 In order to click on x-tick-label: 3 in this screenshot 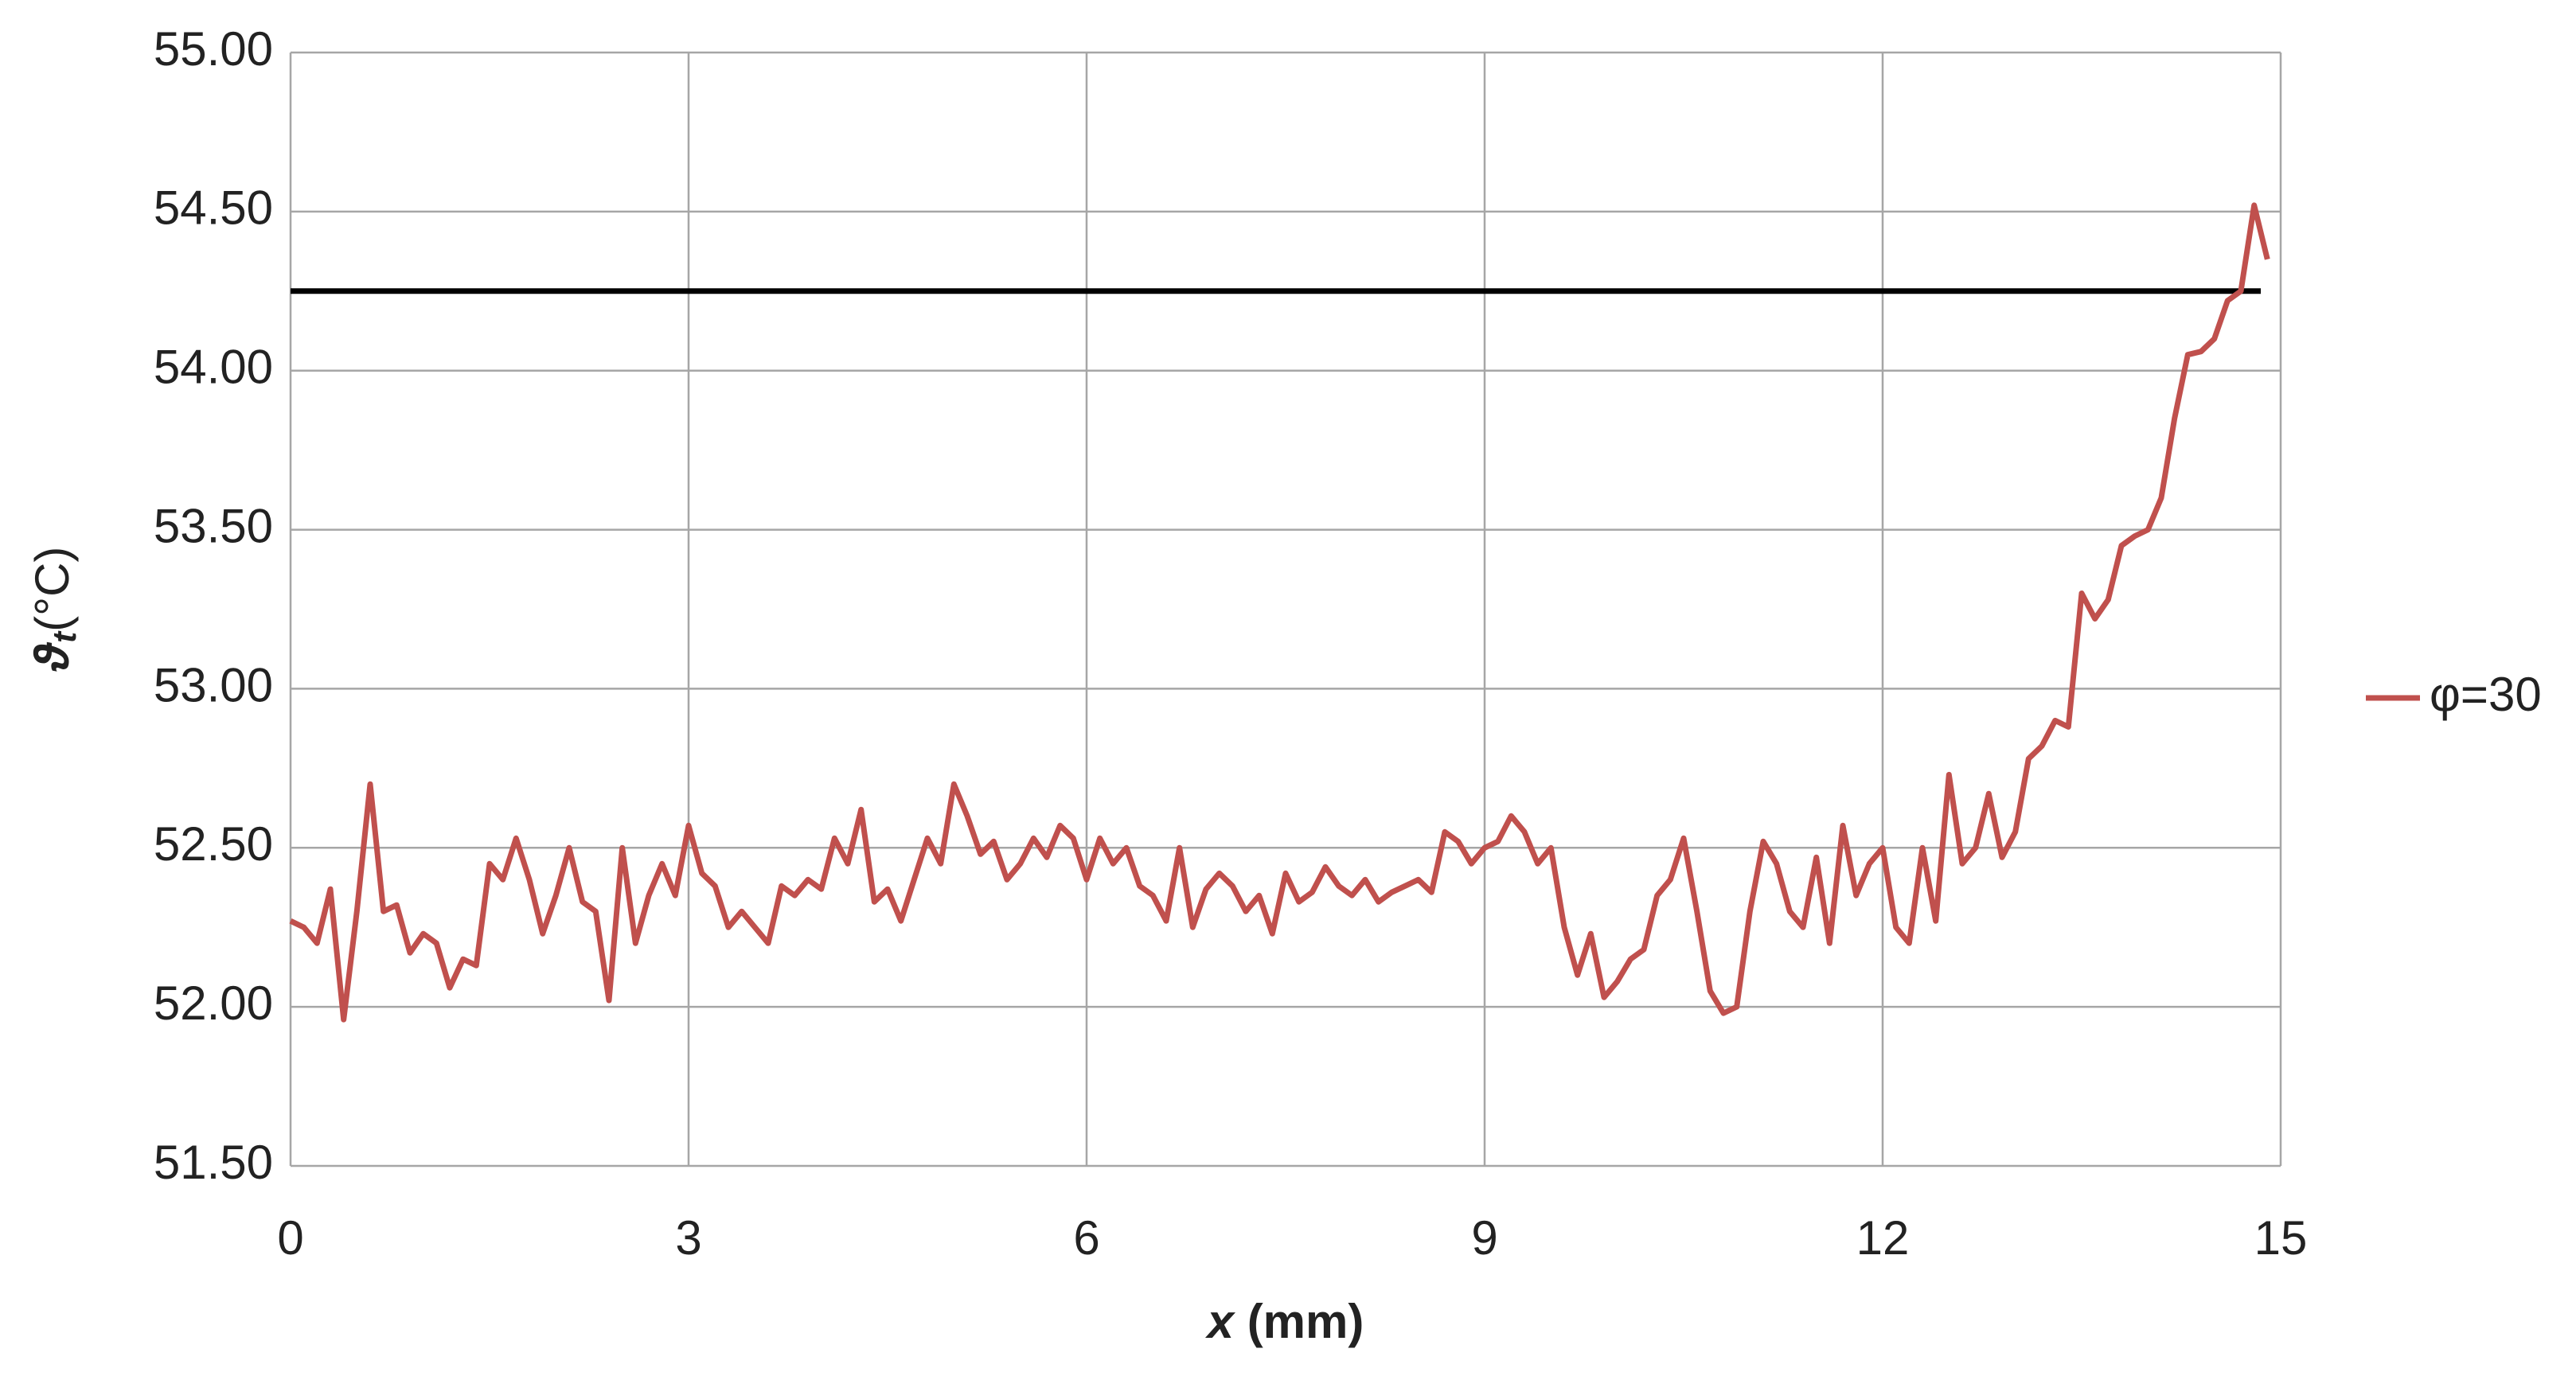, I will do `click(688, 1238)`.